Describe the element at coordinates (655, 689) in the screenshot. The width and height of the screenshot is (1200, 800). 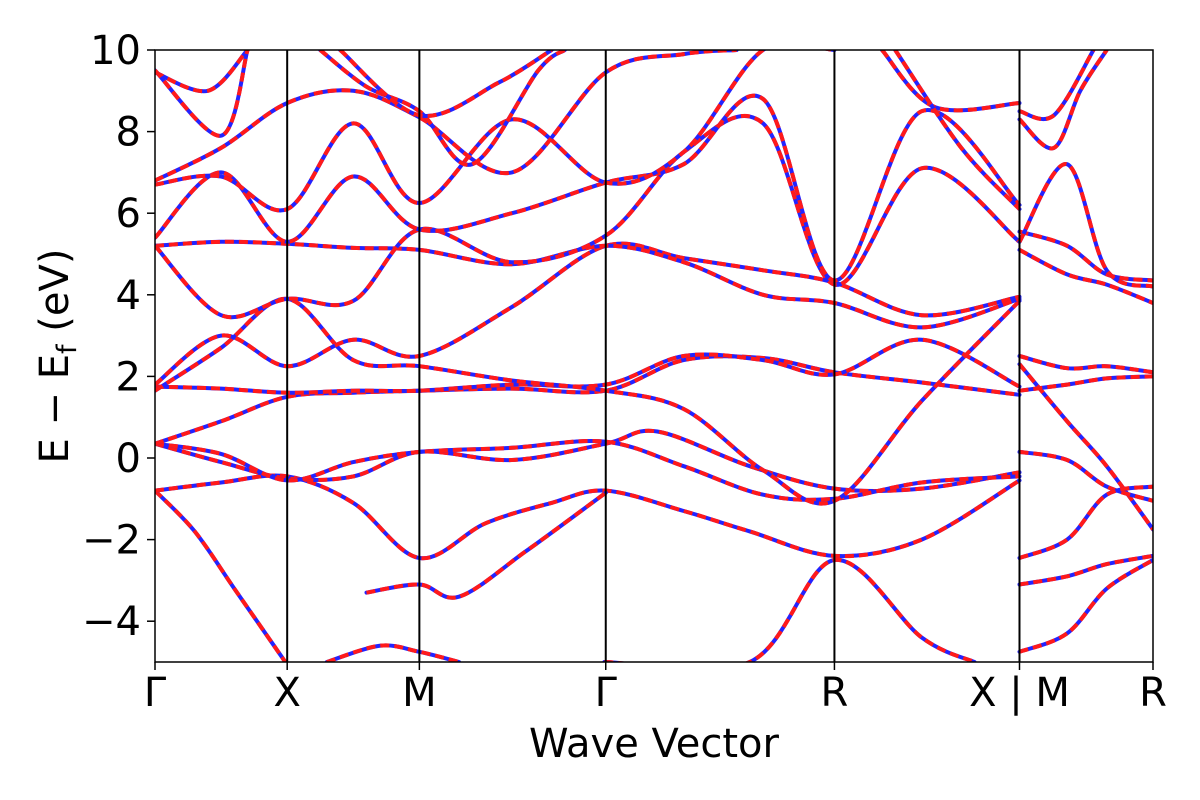
I see `x-axis-ticks: Γ X M Γ R X | M R` at that location.